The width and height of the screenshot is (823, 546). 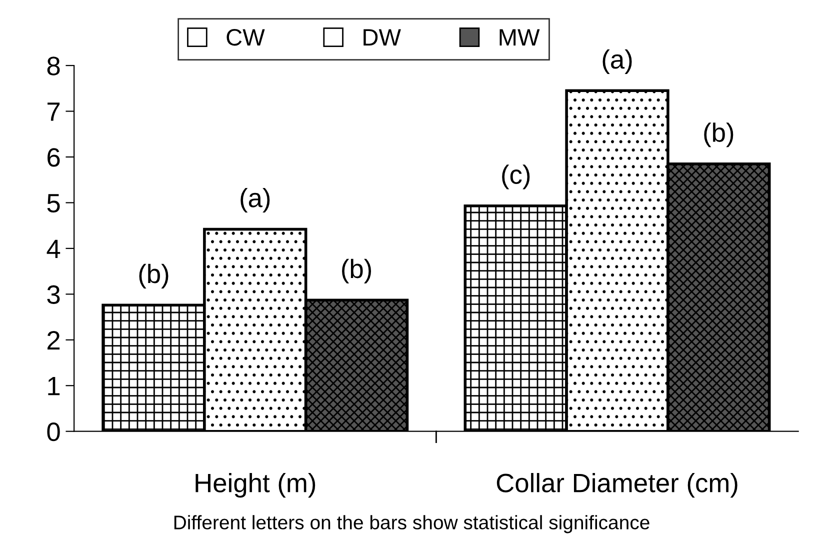 What do you see at coordinates (516, 177) in the screenshot?
I see `annotation: (c)` at bounding box center [516, 177].